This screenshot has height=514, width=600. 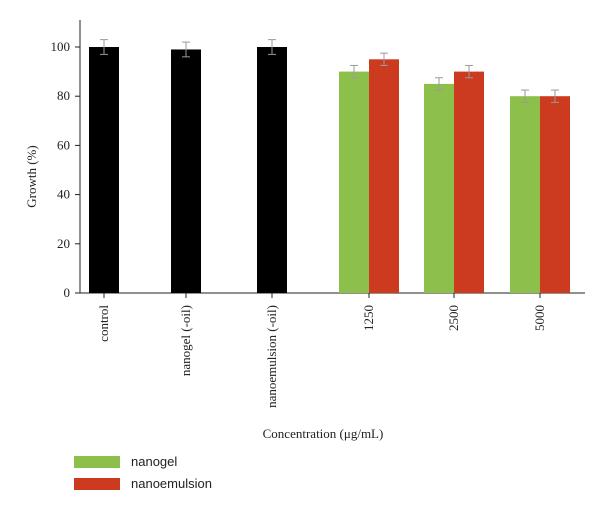 I want to click on bar-nanogel-oil-, so click(x=186, y=171).